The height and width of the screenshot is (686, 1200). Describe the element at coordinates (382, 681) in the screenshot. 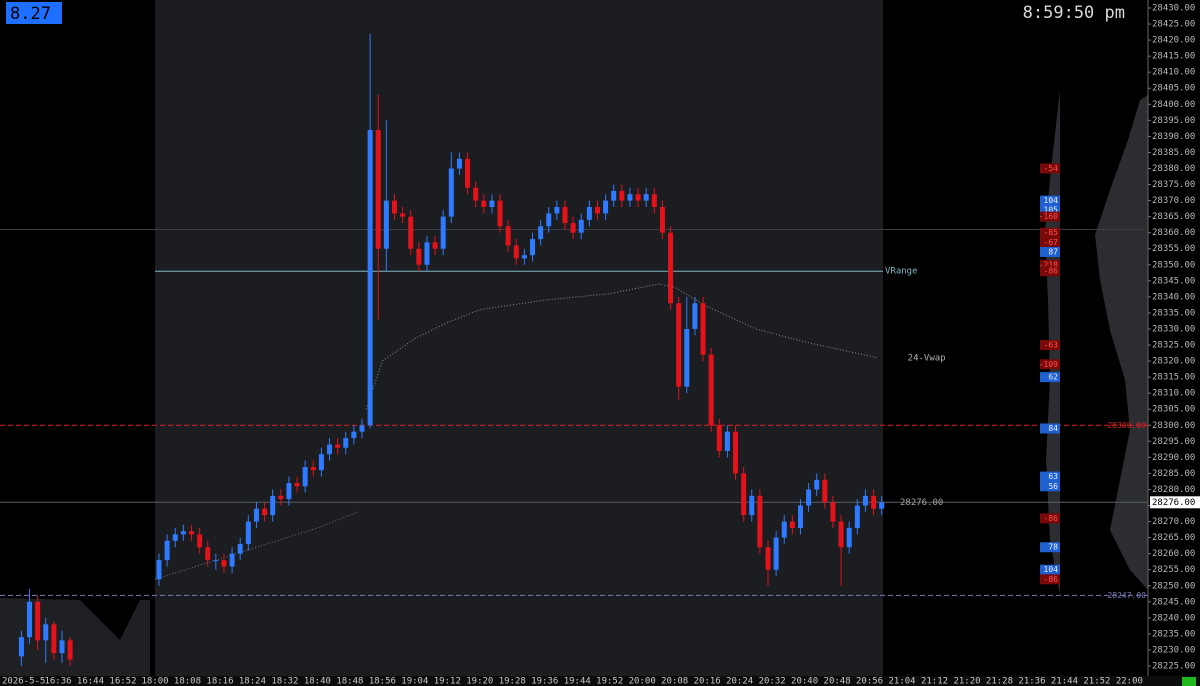

I see `x-tick-label: 18:56` at that location.